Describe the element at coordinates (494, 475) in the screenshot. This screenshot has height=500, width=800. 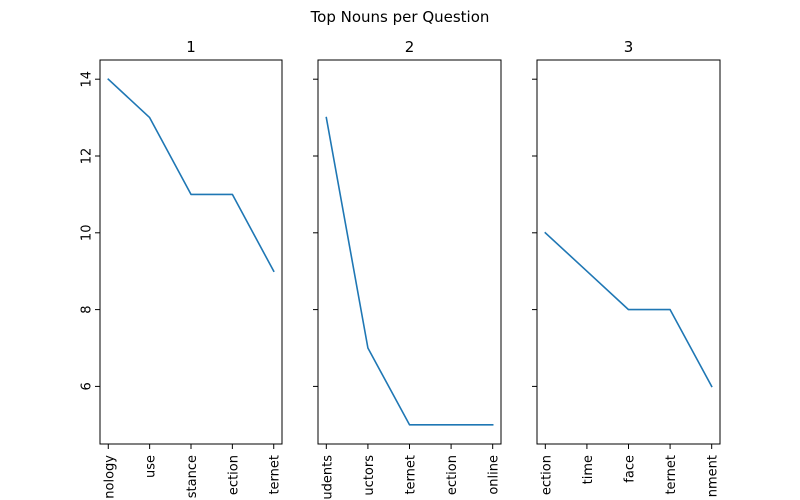
I see `x-tick-label: online` at that location.